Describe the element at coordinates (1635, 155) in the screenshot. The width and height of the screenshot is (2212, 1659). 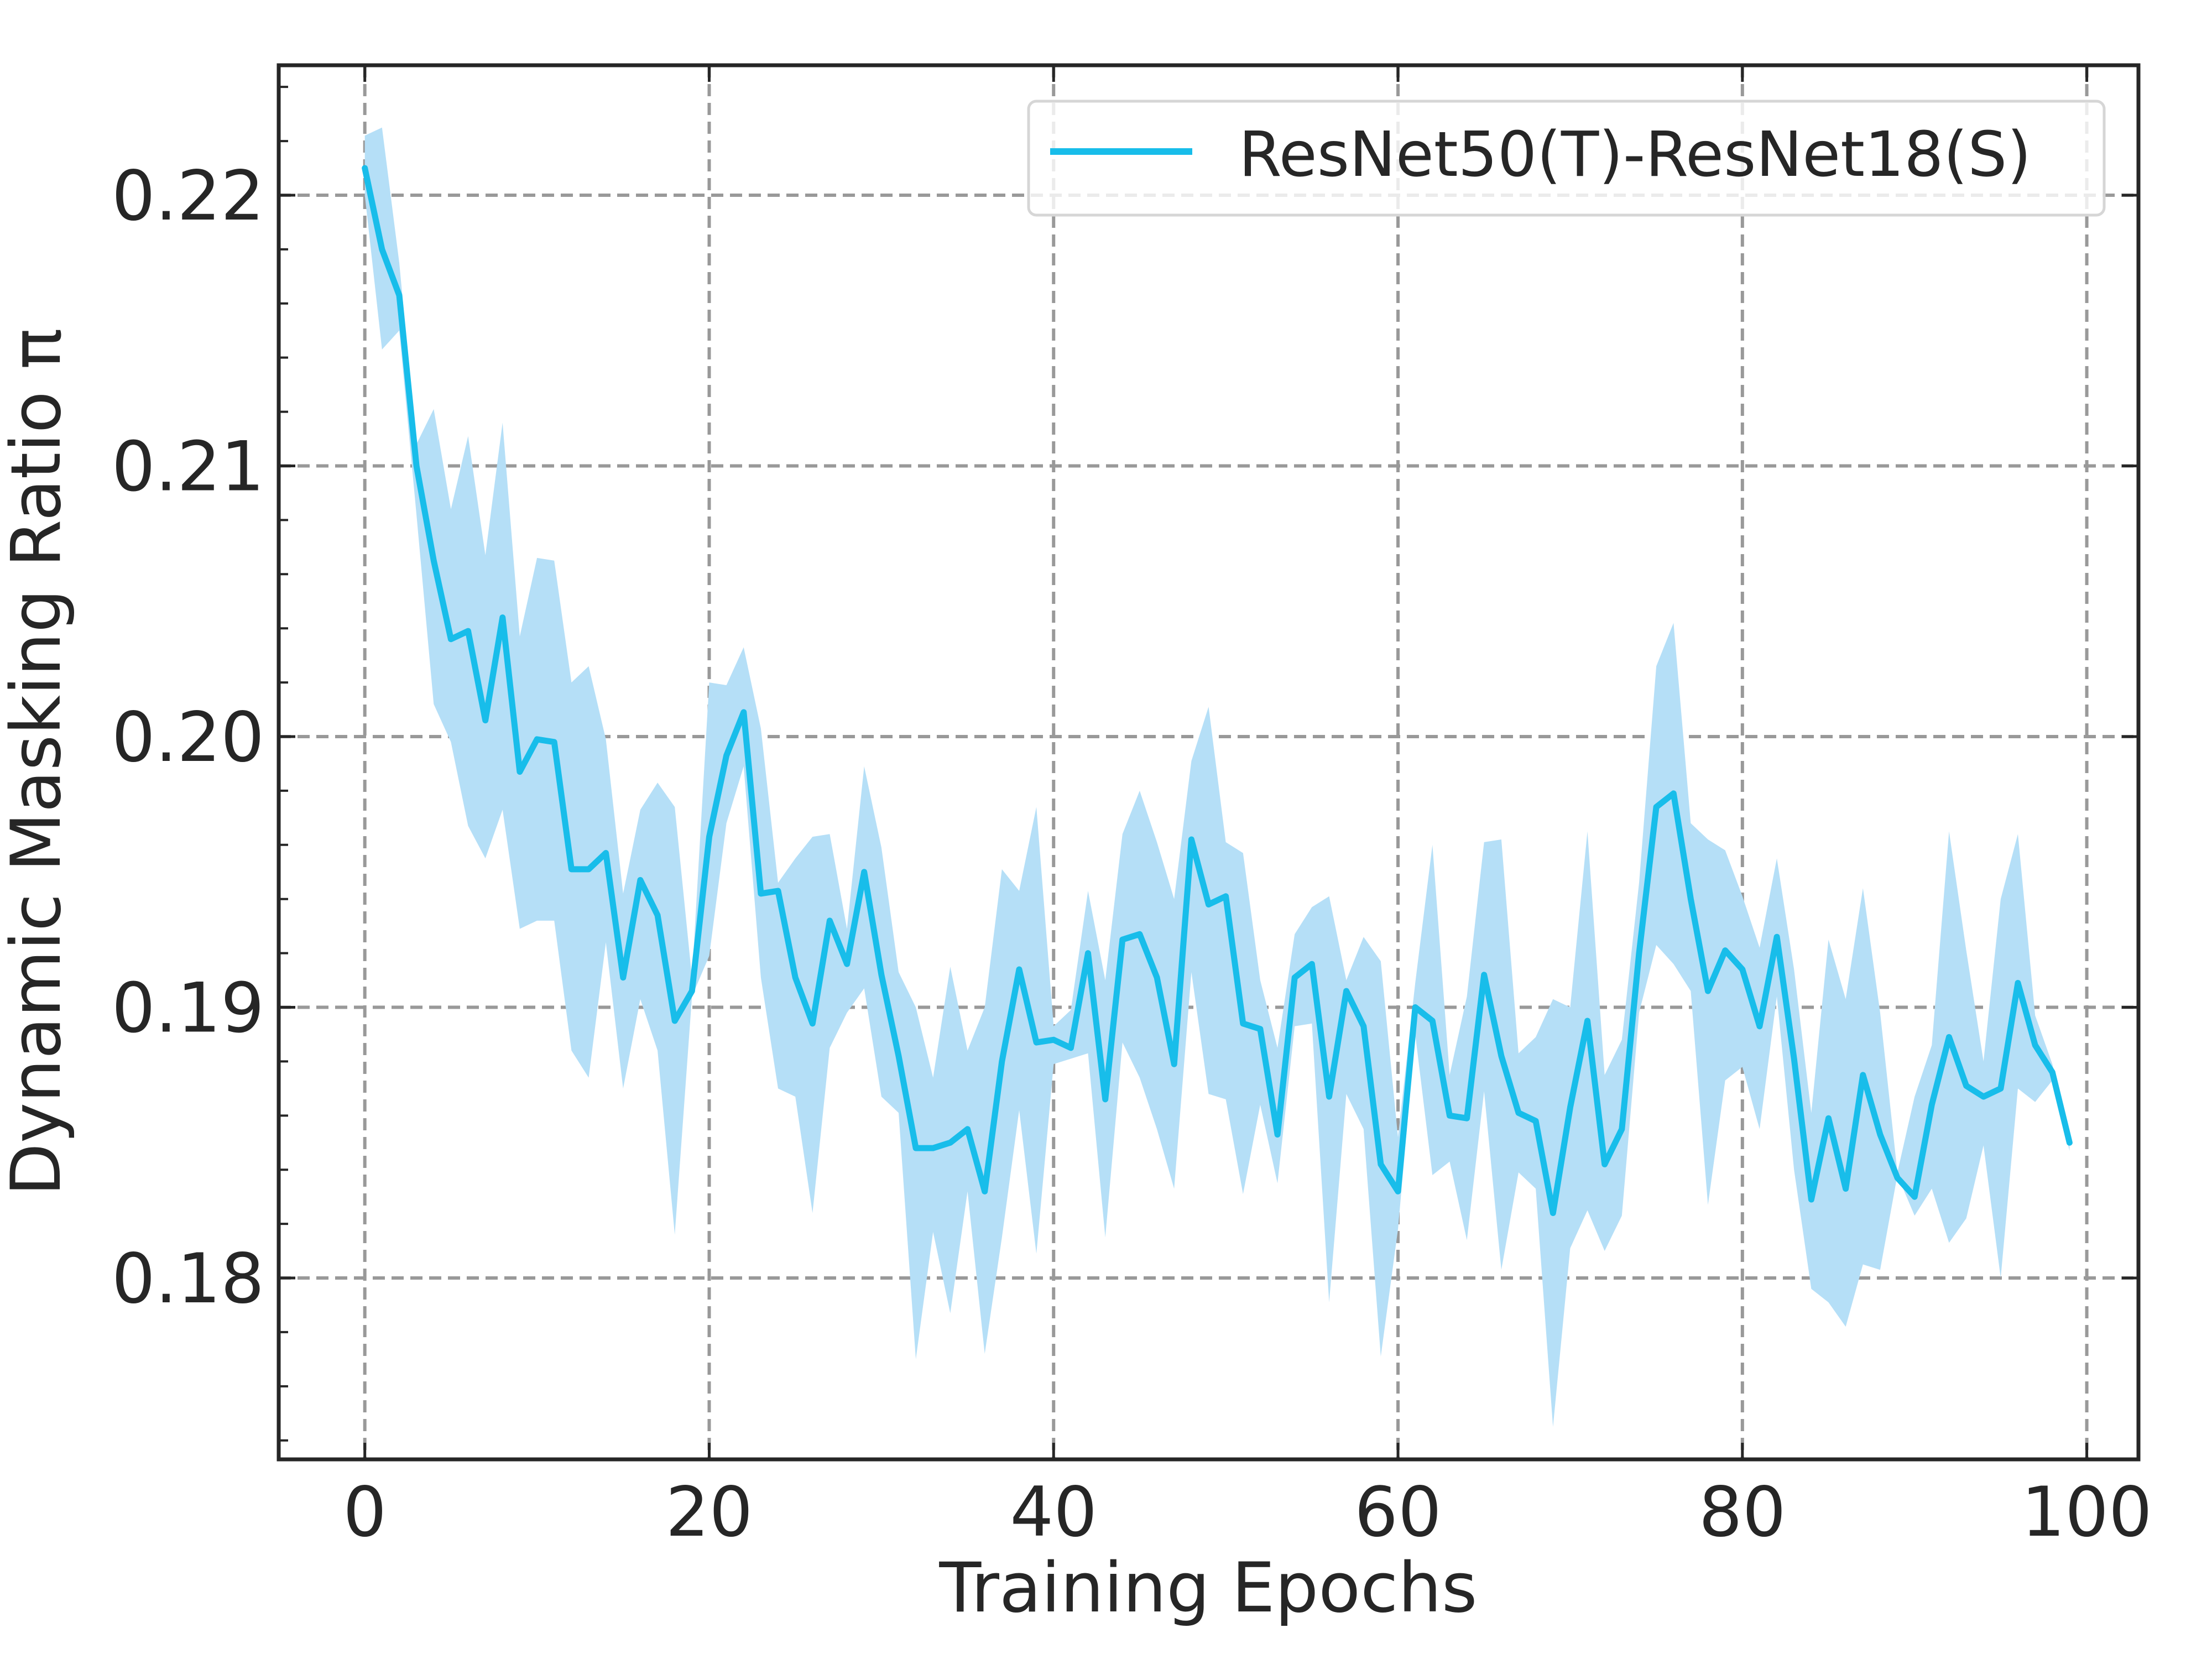
I see `legend-label: ResNet50(T)-ResNet18(S)` at that location.